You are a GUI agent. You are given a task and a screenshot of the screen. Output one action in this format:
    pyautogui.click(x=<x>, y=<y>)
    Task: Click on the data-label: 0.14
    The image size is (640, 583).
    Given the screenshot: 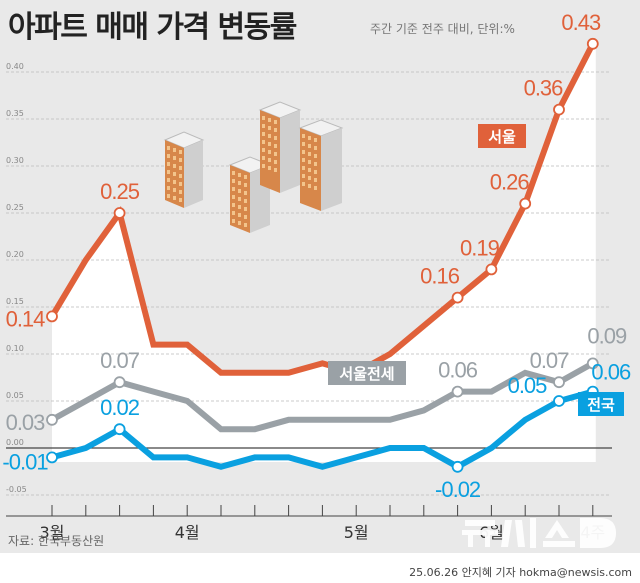 What is the action you would take?
    pyautogui.click(x=26, y=318)
    